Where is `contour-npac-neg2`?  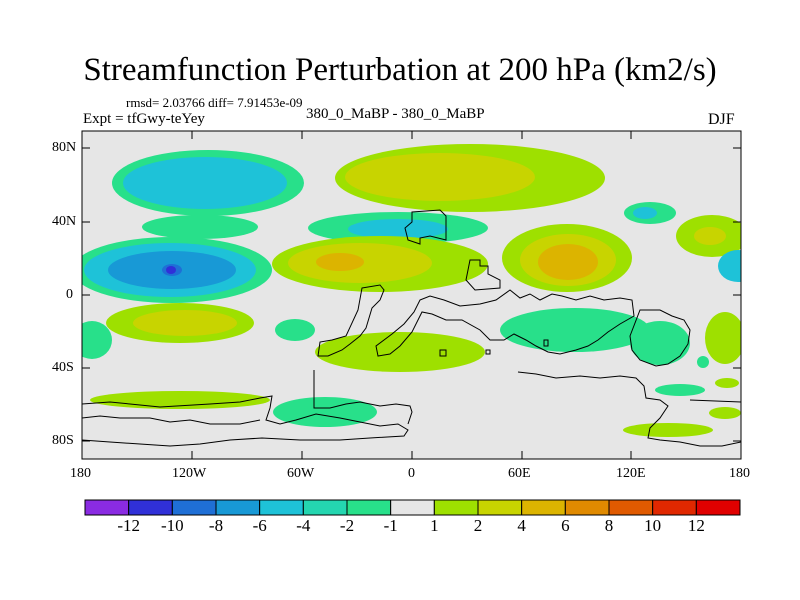 contour-npac-neg2 is located at coordinates (205, 183).